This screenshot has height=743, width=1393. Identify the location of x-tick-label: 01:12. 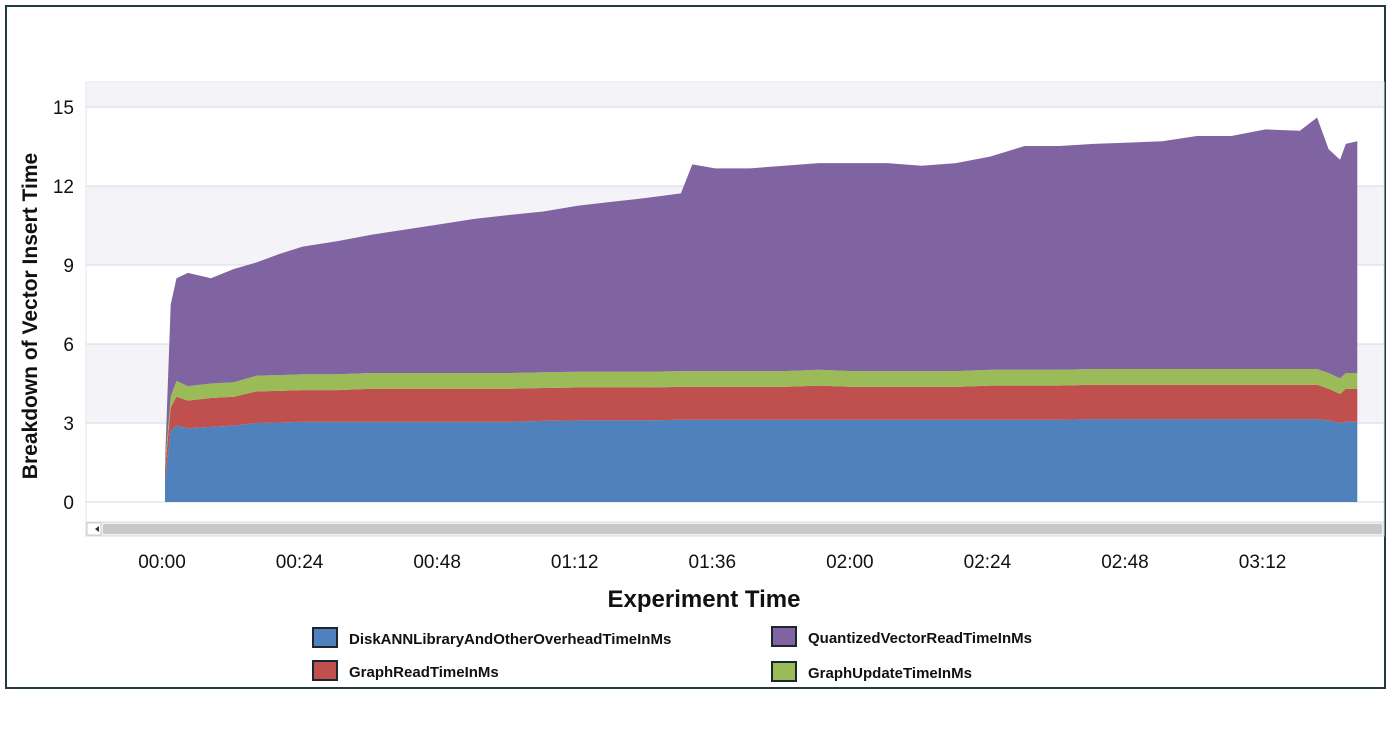
(575, 562).